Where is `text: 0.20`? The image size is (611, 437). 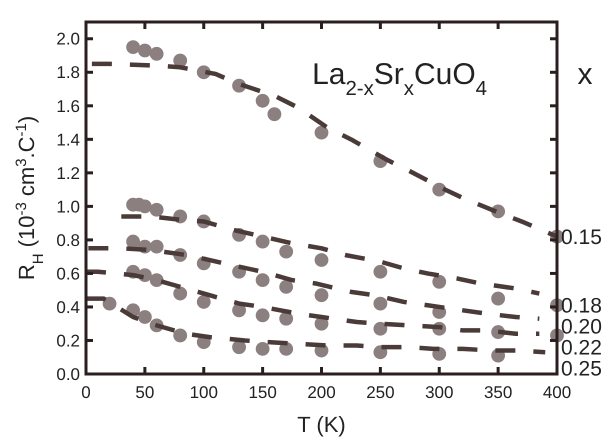
text: 0.20 is located at coordinates (581, 327).